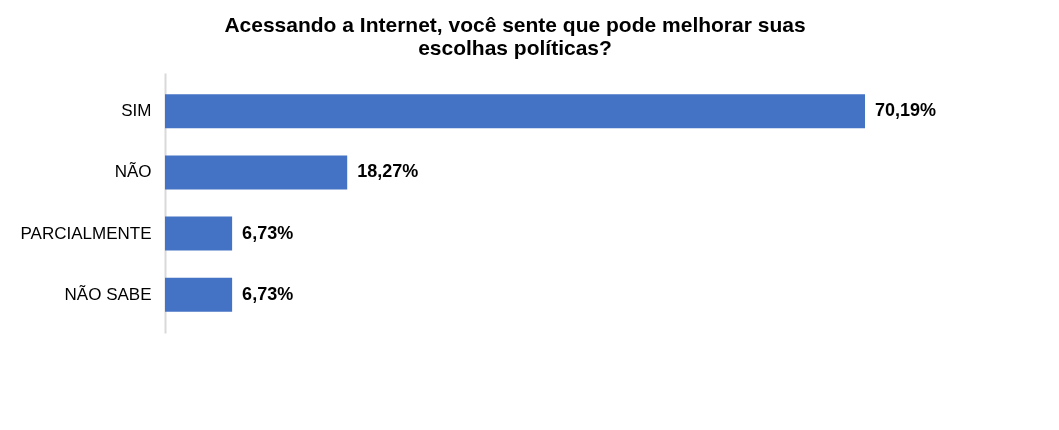  What do you see at coordinates (108, 294) in the screenshot?
I see `y-tick-label: NÃO SABE` at bounding box center [108, 294].